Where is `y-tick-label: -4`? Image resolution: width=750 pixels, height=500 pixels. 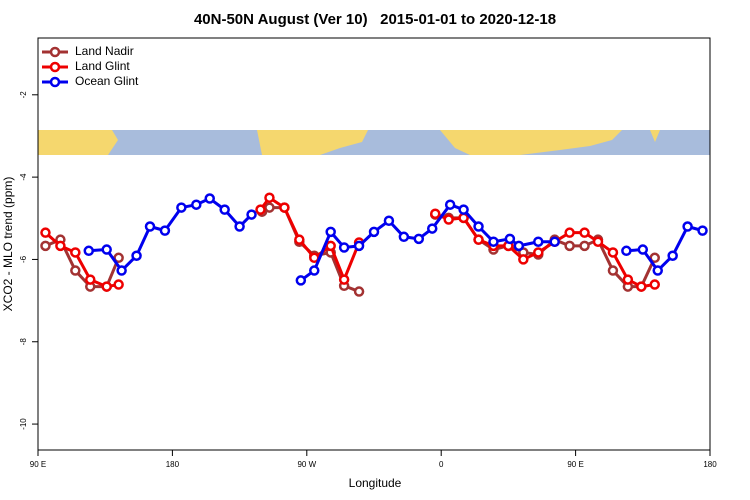
y-tick-label: -4 is located at coordinates (23, 177).